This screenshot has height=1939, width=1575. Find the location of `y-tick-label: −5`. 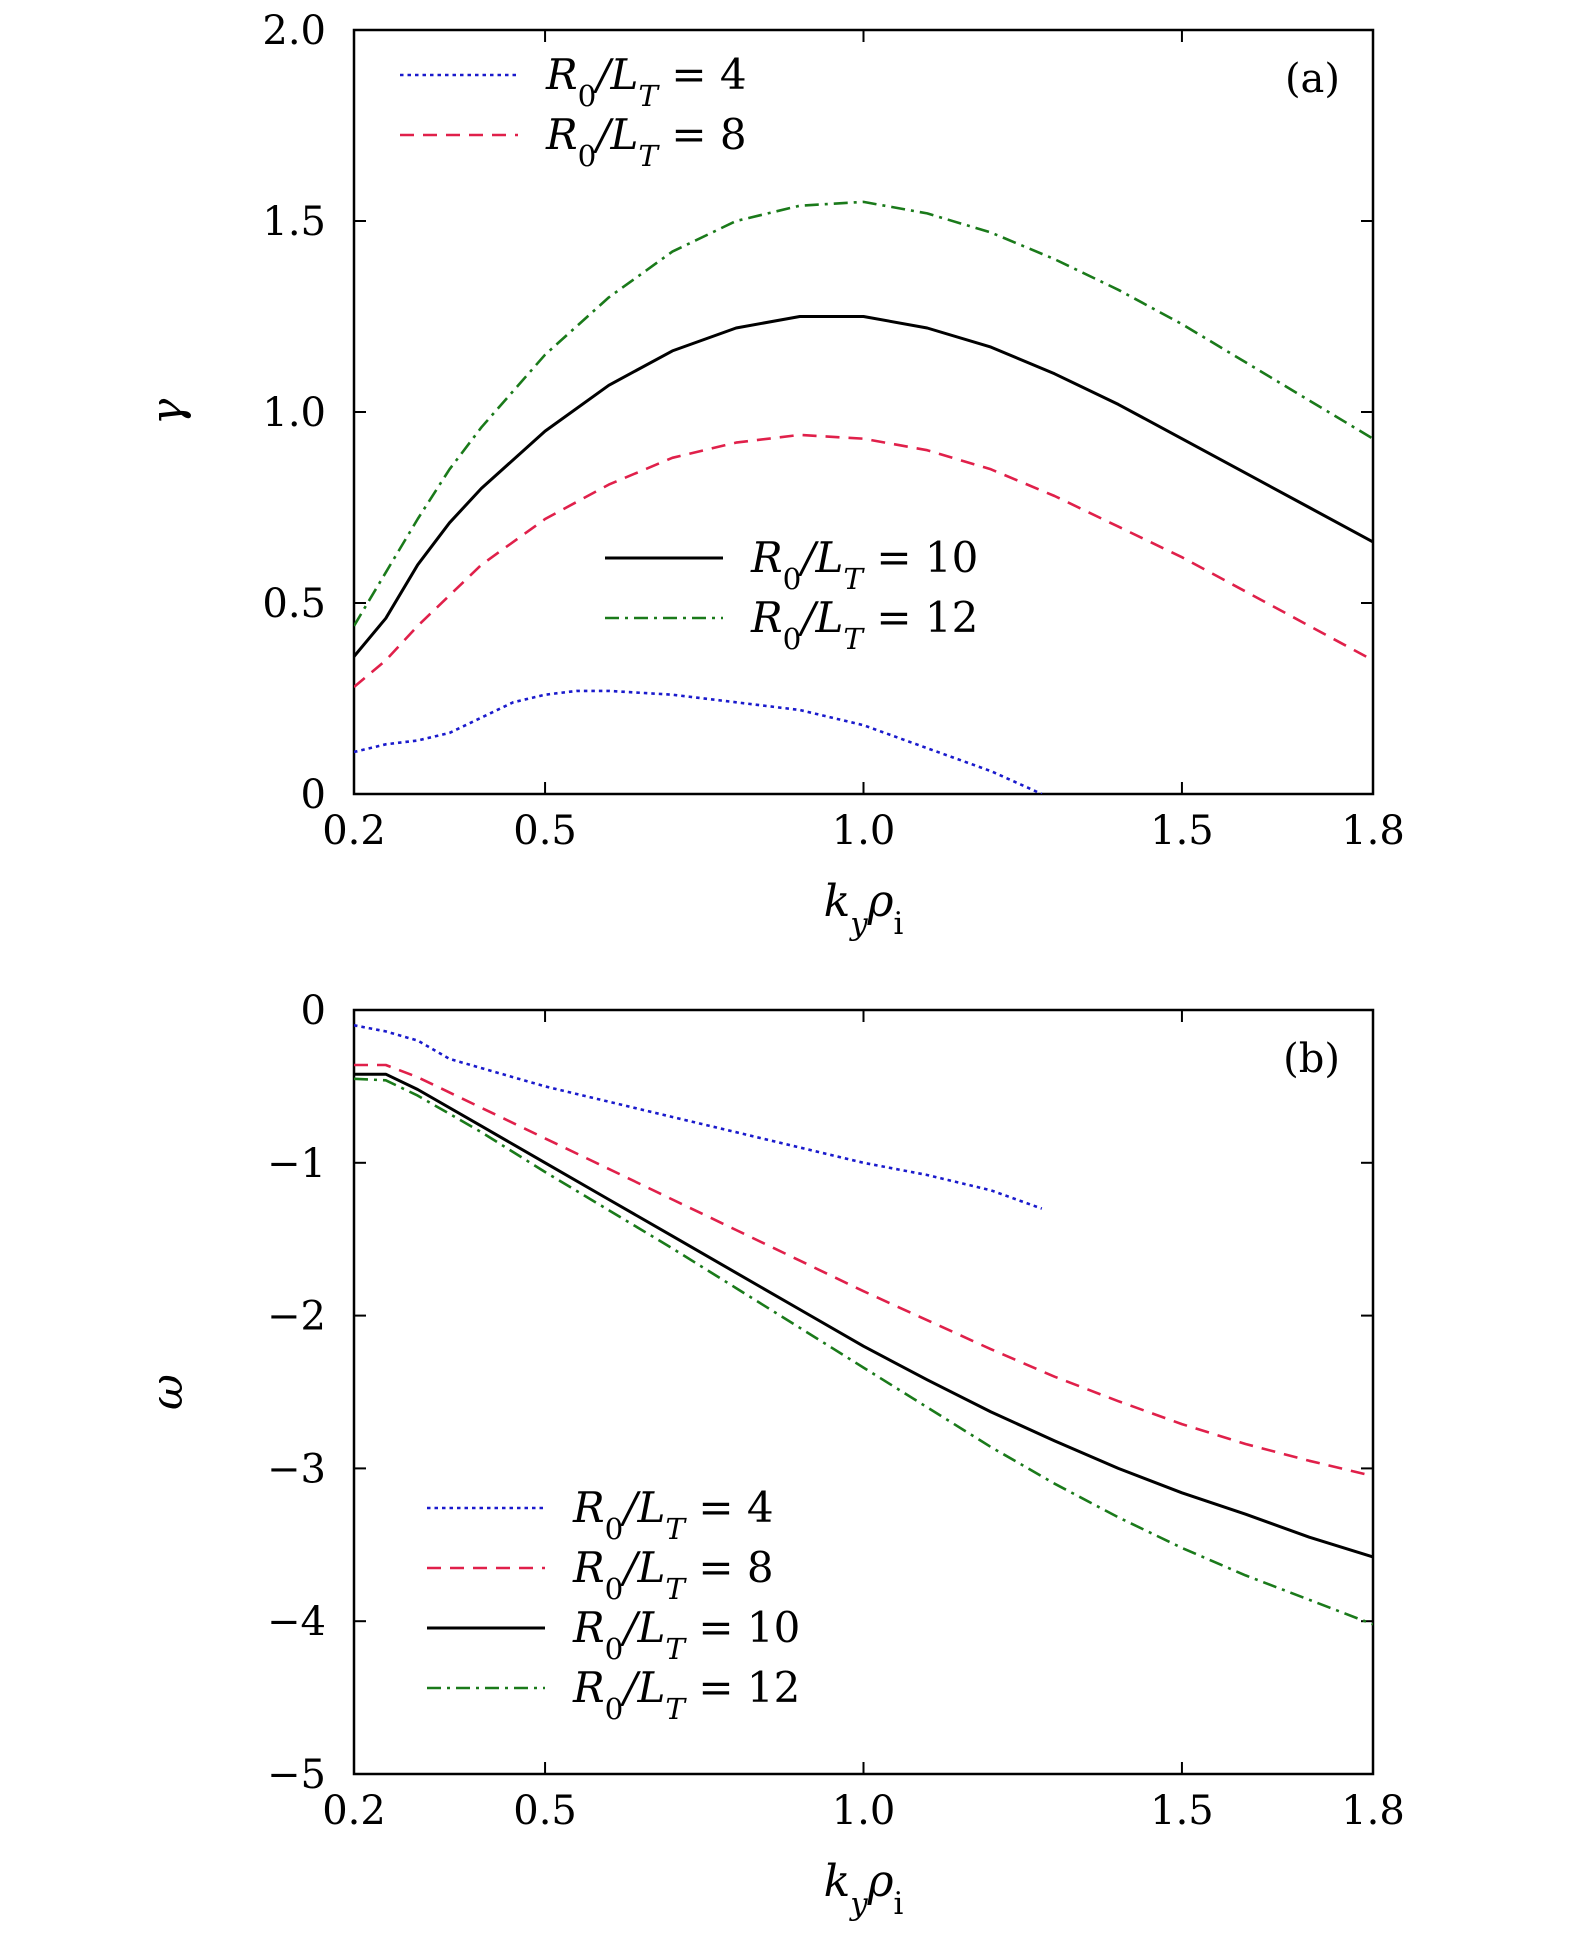

y-tick-label: −5 is located at coordinates (296, 1775).